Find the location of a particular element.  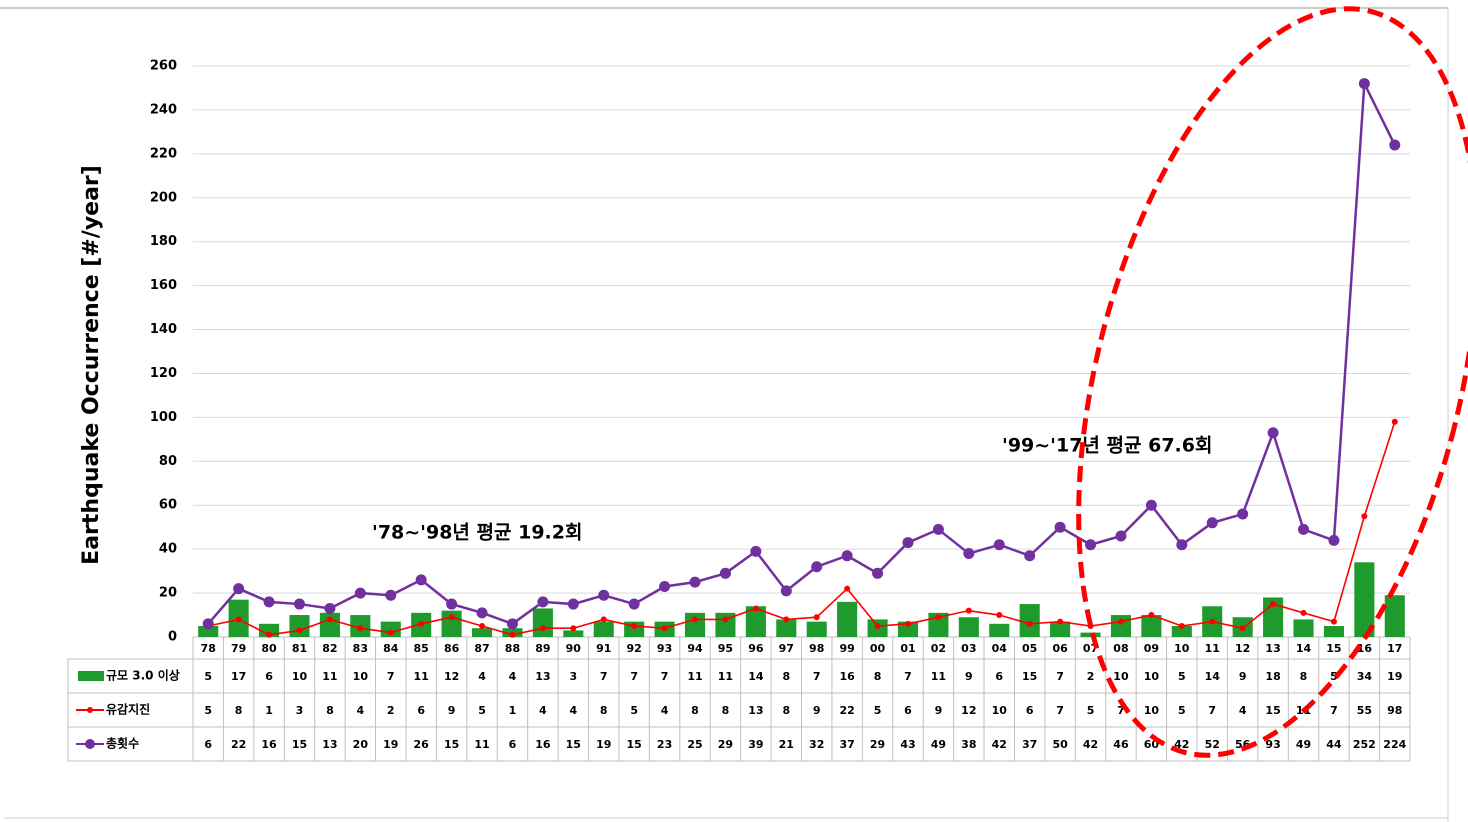

y-tick-label: 40 is located at coordinates (168, 549).